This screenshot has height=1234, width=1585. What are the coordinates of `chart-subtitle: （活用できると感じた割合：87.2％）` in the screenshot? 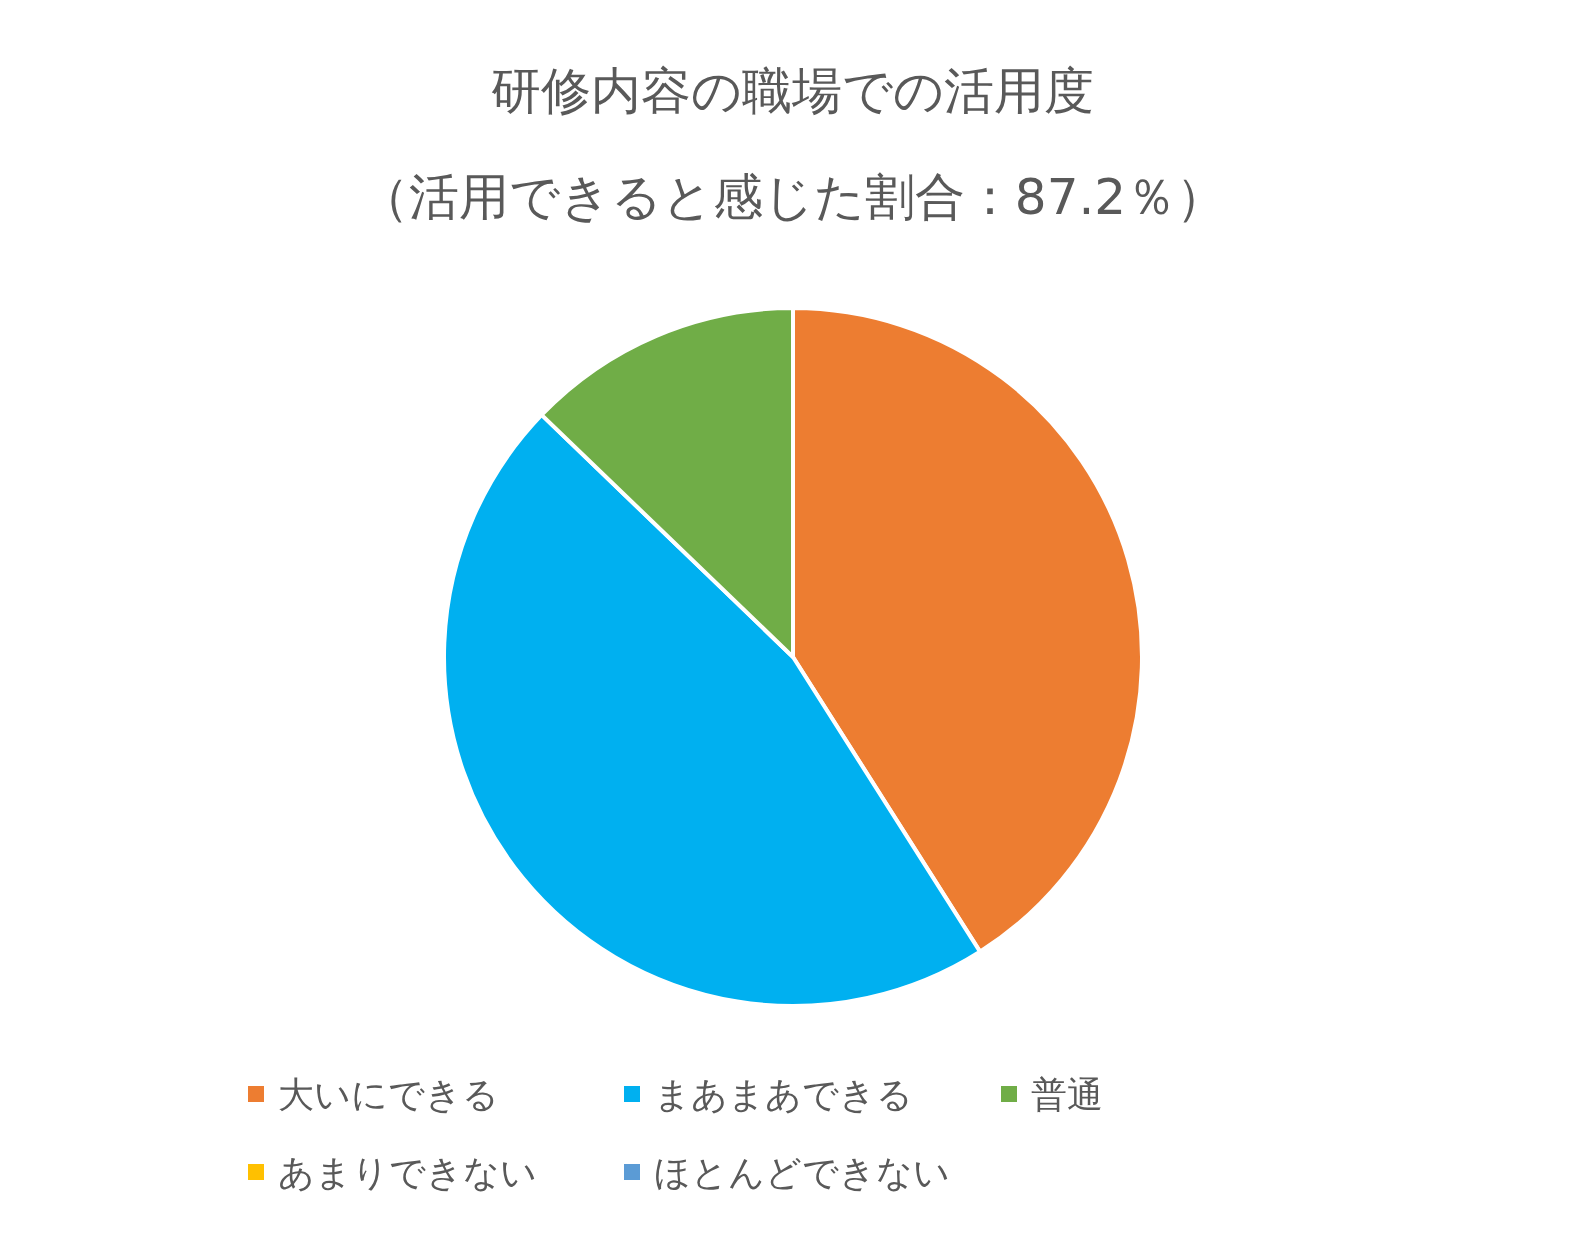 It's located at (792, 197).